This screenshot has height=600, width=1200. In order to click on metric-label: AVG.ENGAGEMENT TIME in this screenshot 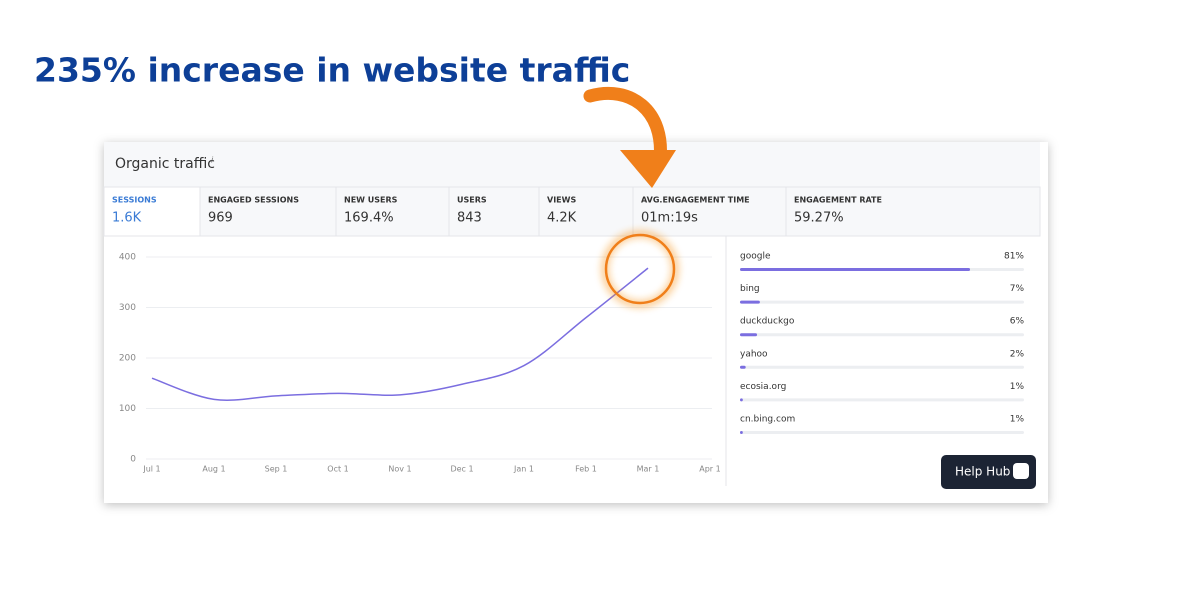, I will do `click(695, 200)`.